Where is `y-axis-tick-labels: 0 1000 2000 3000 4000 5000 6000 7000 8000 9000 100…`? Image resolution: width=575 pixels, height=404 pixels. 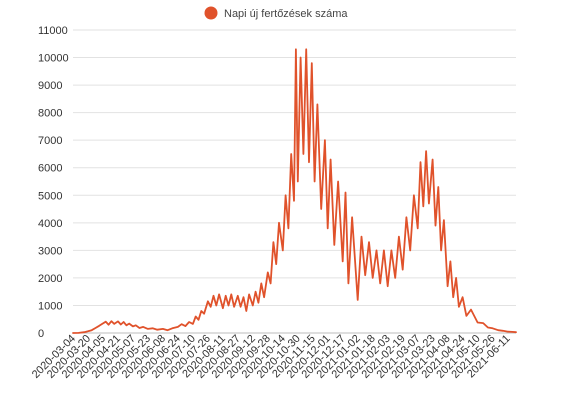 y-axis-tick-labels: 0 1000 2000 3000 4000 5000 6000 7000 8000 9000 100… is located at coordinates (53, 182).